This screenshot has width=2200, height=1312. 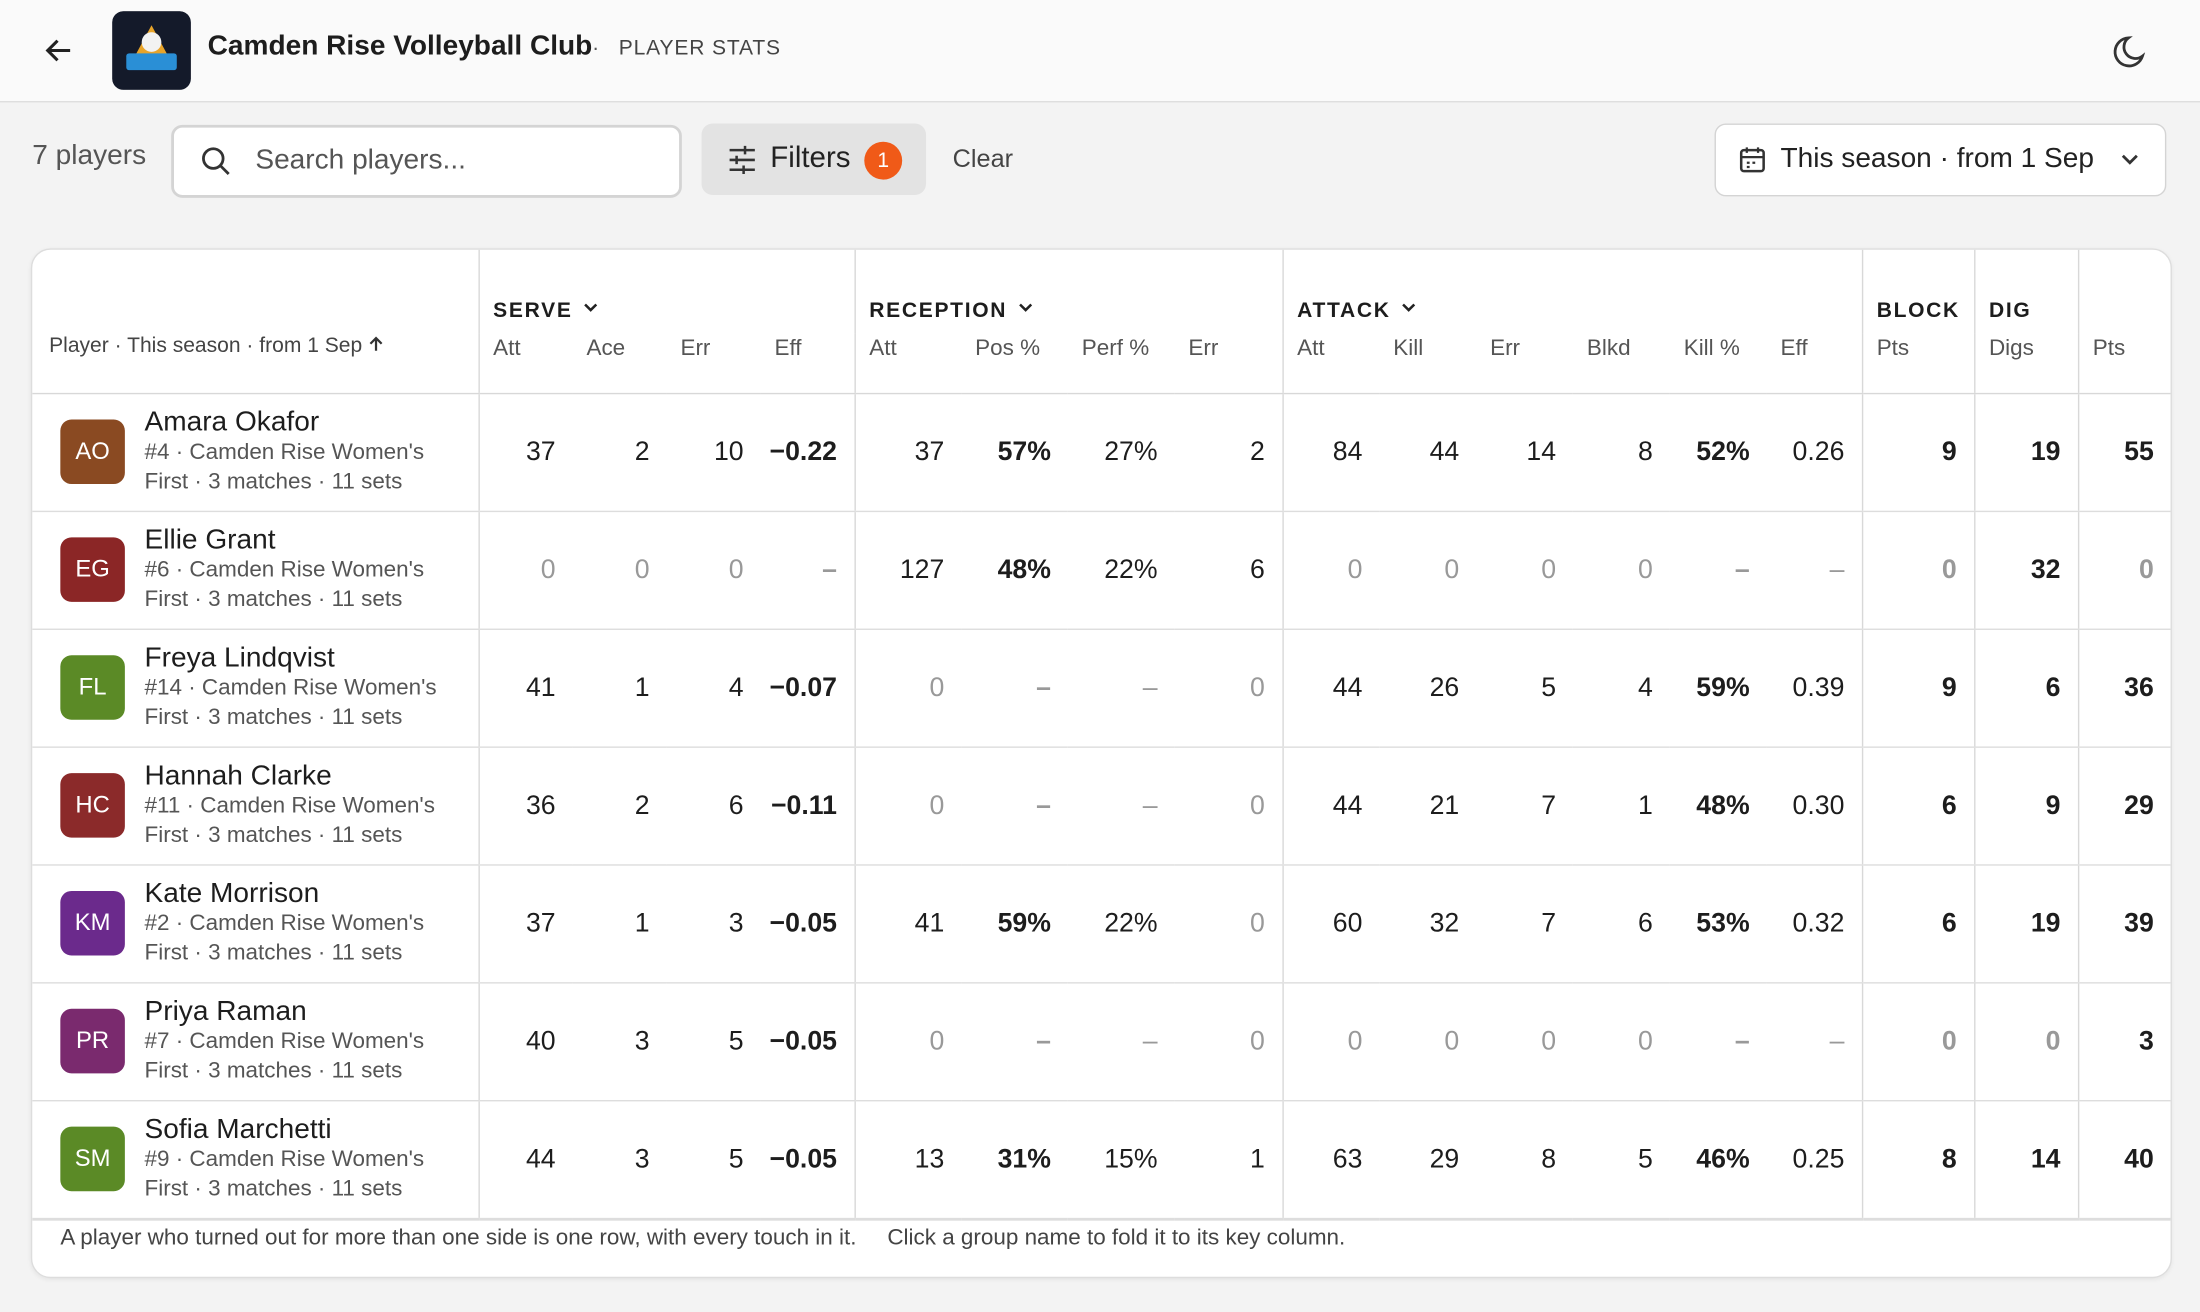 What do you see at coordinates (713, 1160) in the screenshot?
I see `stat-cell: 5` at bounding box center [713, 1160].